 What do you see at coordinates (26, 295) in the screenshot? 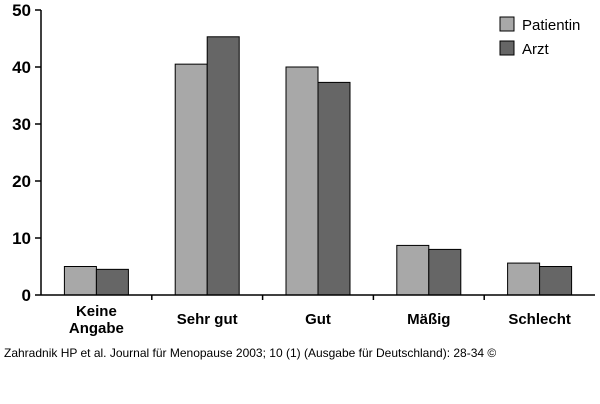
I see `y-tick-label: 0` at bounding box center [26, 295].